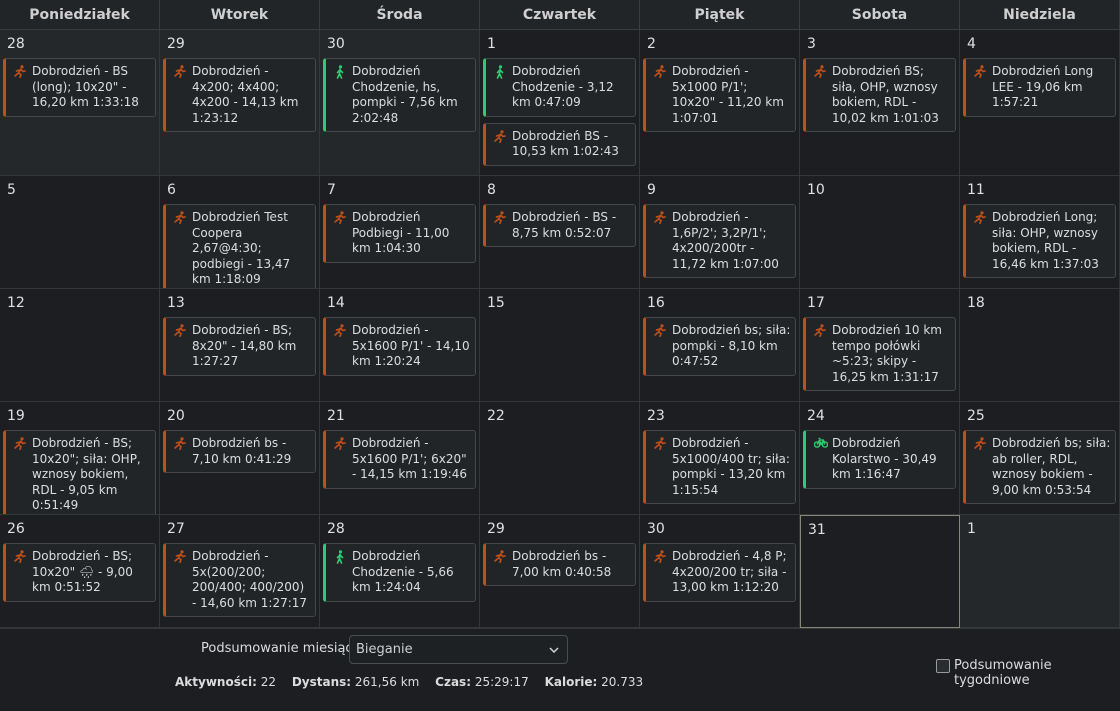  What do you see at coordinates (817, 530) in the screenshot?
I see `day-number: 31` at bounding box center [817, 530].